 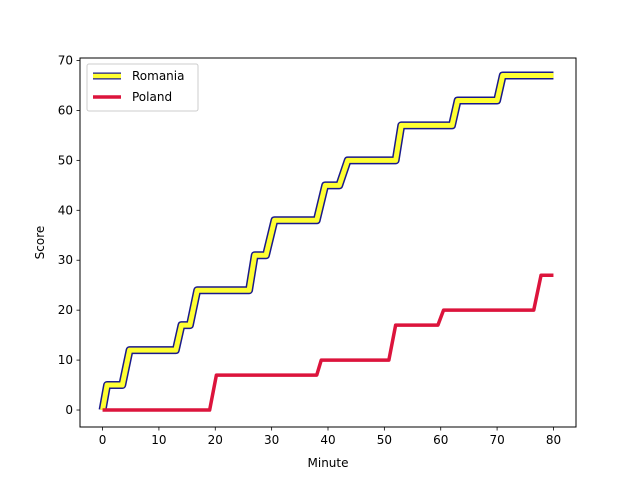 I want to click on legend: Romania Poland, so click(x=142, y=87).